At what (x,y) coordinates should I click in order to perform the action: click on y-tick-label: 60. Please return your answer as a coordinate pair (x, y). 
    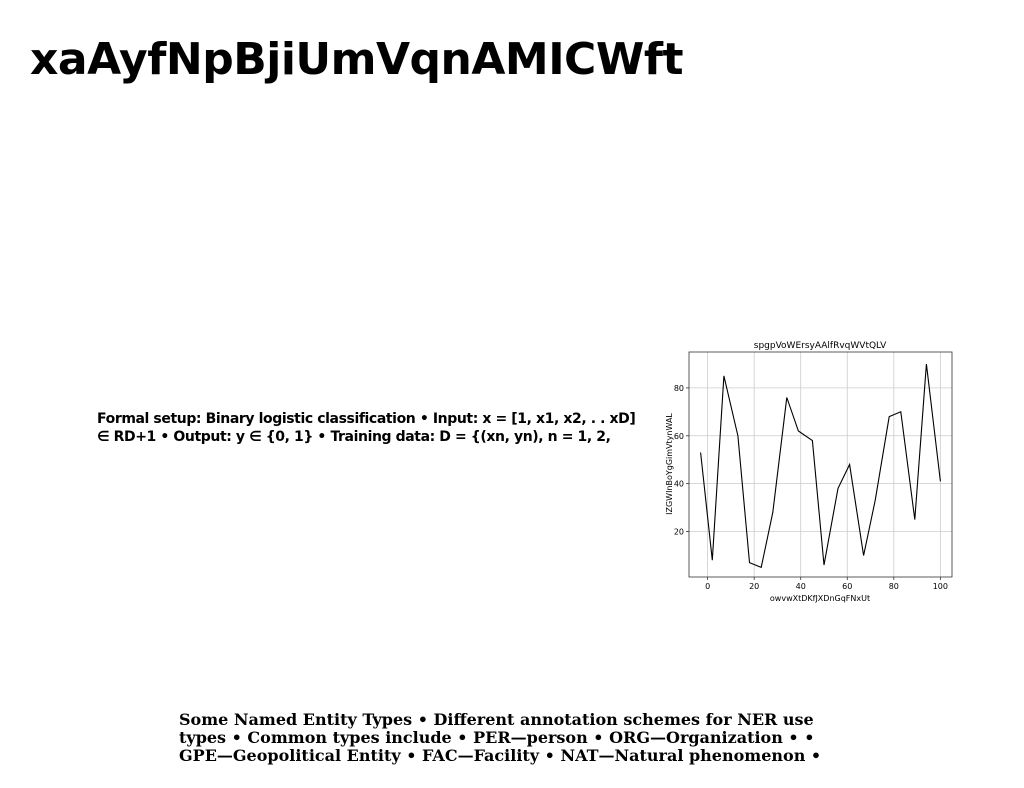
    Looking at the image, I should click on (679, 436).